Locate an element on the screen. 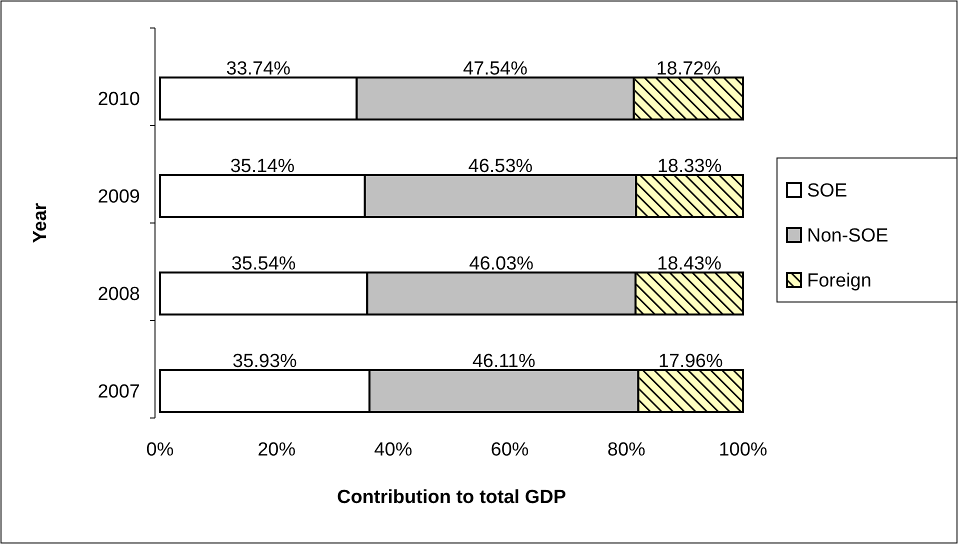 This screenshot has width=958, height=544. data-label: 18.33% is located at coordinates (689, 166).